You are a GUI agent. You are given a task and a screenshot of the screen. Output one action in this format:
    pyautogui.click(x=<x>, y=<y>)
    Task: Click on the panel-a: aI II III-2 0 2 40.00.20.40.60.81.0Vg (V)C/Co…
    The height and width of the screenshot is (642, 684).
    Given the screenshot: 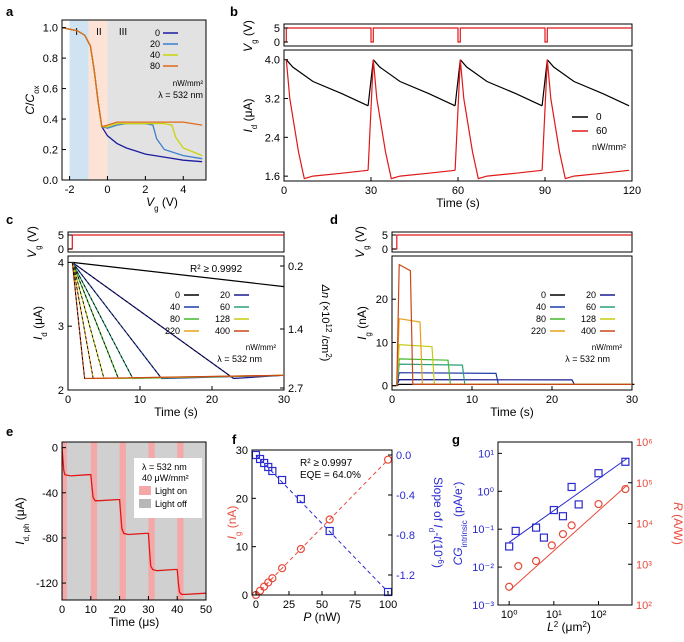 What is the action you would take?
    pyautogui.click(x=106, y=108)
    